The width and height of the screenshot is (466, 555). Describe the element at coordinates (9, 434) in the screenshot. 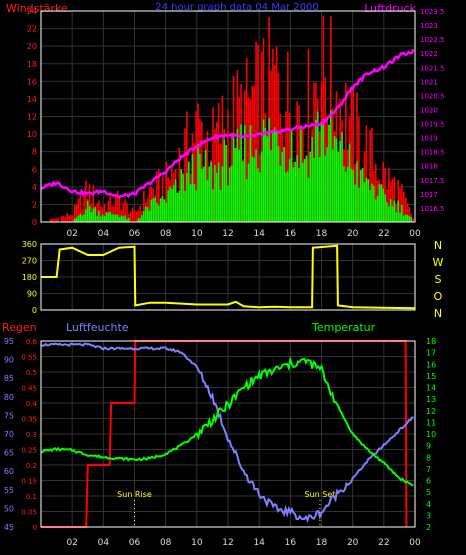

I see `panel3-feuchte-ticks: 45 50 55 60 65 70 75 80 85 90 95` at that location.